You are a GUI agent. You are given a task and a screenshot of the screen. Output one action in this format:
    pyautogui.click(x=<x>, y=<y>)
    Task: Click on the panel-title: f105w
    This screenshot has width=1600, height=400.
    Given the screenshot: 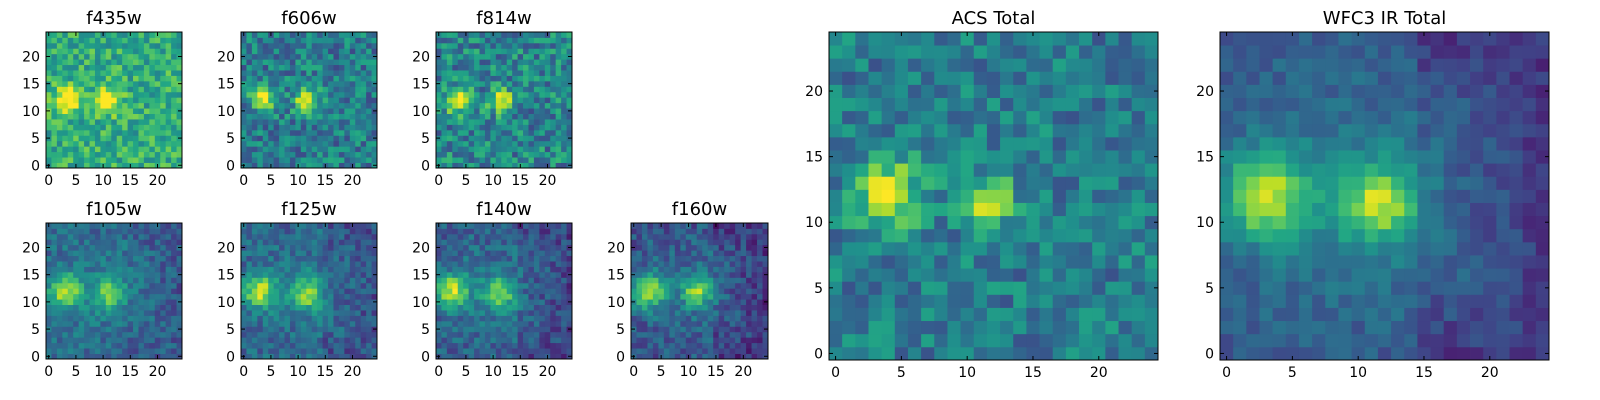 What is the action you would take?
    pyautogui.click(x=113, y=209)
    